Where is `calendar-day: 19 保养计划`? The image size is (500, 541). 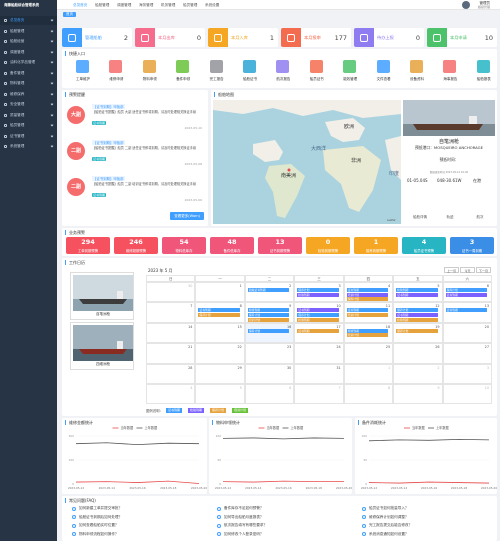
calendar-day: 19 保养计划 is located at coordinates (418, 333).